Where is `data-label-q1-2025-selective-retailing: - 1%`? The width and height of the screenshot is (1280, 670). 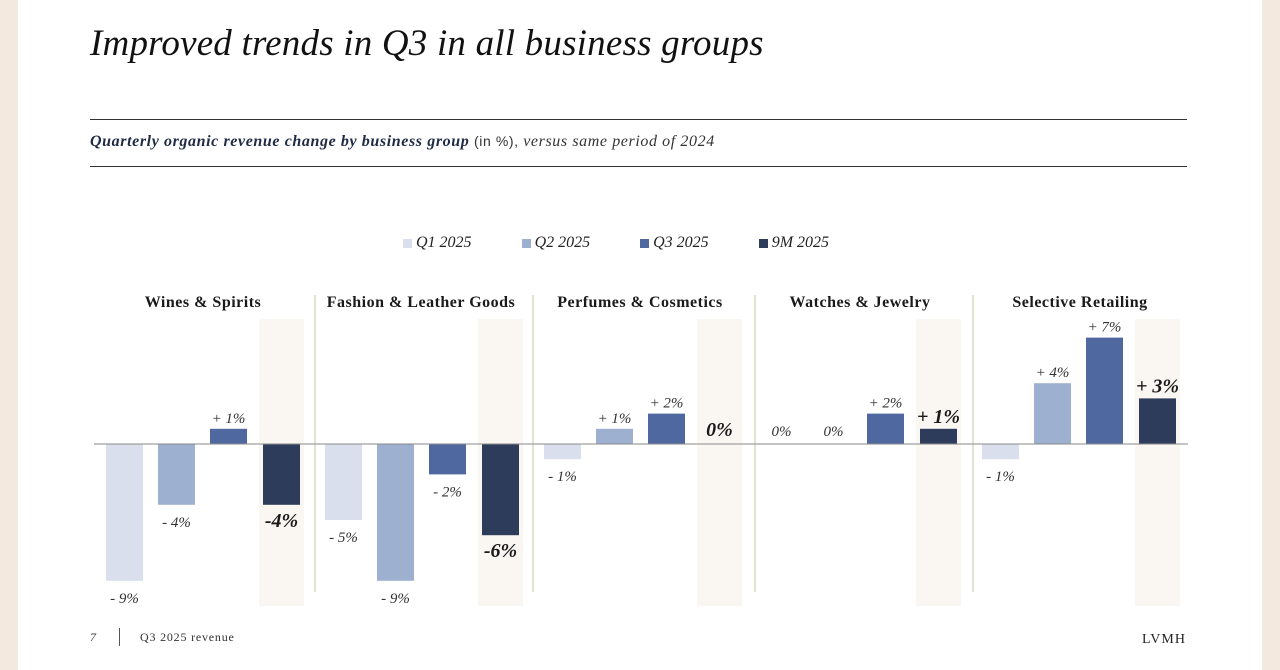 data-label-q1-2025-selective-retailing: - 1% is located at coordinates (1000, 477).